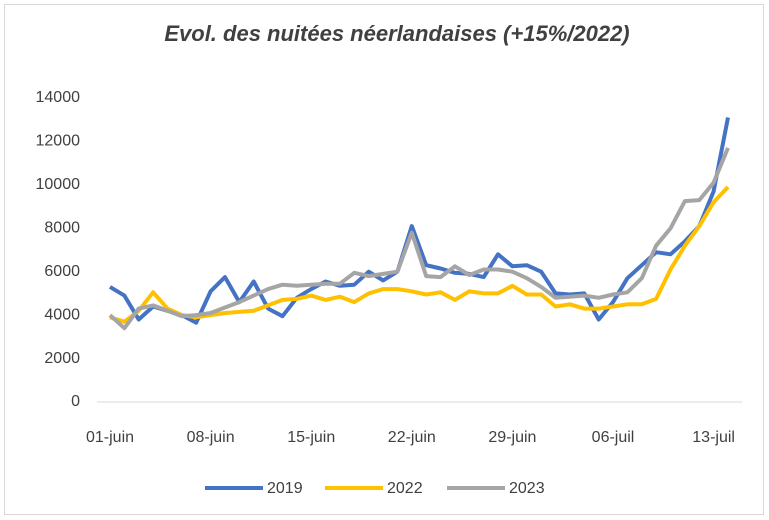  Describe the element at coordinates (110, 437) in the screenshot. I see `x-tick-label: 01-juin` at that location.